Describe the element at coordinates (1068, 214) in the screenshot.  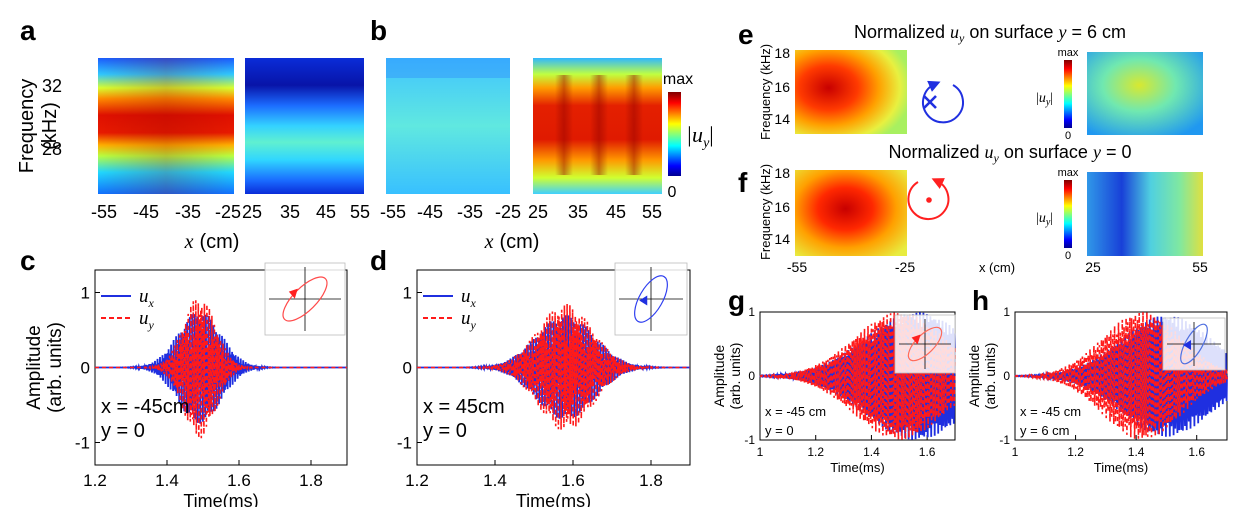
I see `colorbar-f` at that location.